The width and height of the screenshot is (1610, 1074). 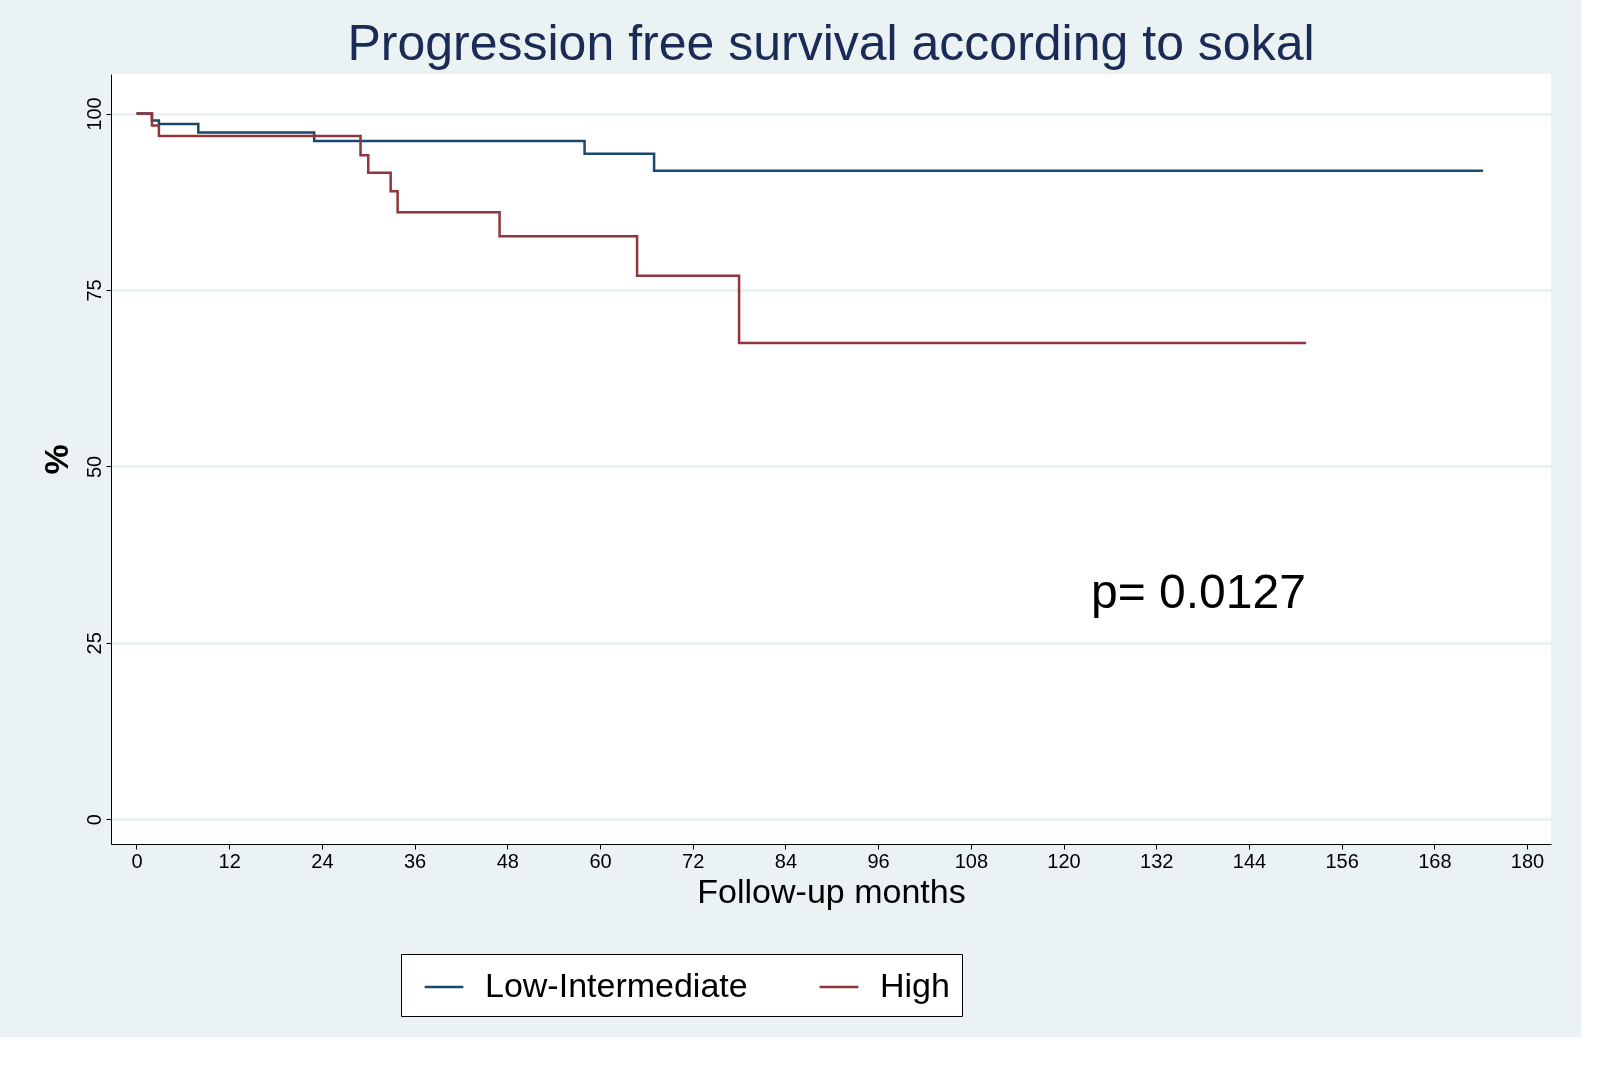 What do you see at coordinates (93, 290) in the screenshot?
I see `y-tick-label: 75` at bounding box center [93, 290].